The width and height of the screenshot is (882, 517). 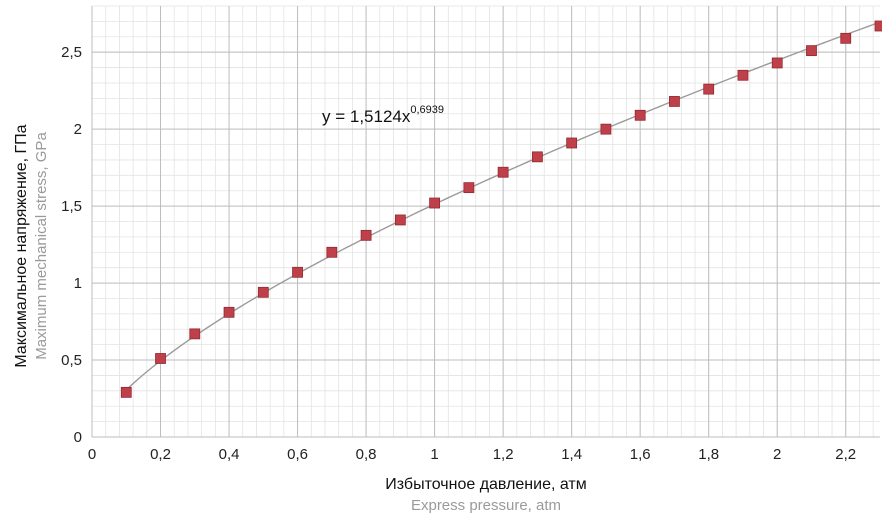 I want to click on x-tick-label: 0,8, so click(x=366, y=454).